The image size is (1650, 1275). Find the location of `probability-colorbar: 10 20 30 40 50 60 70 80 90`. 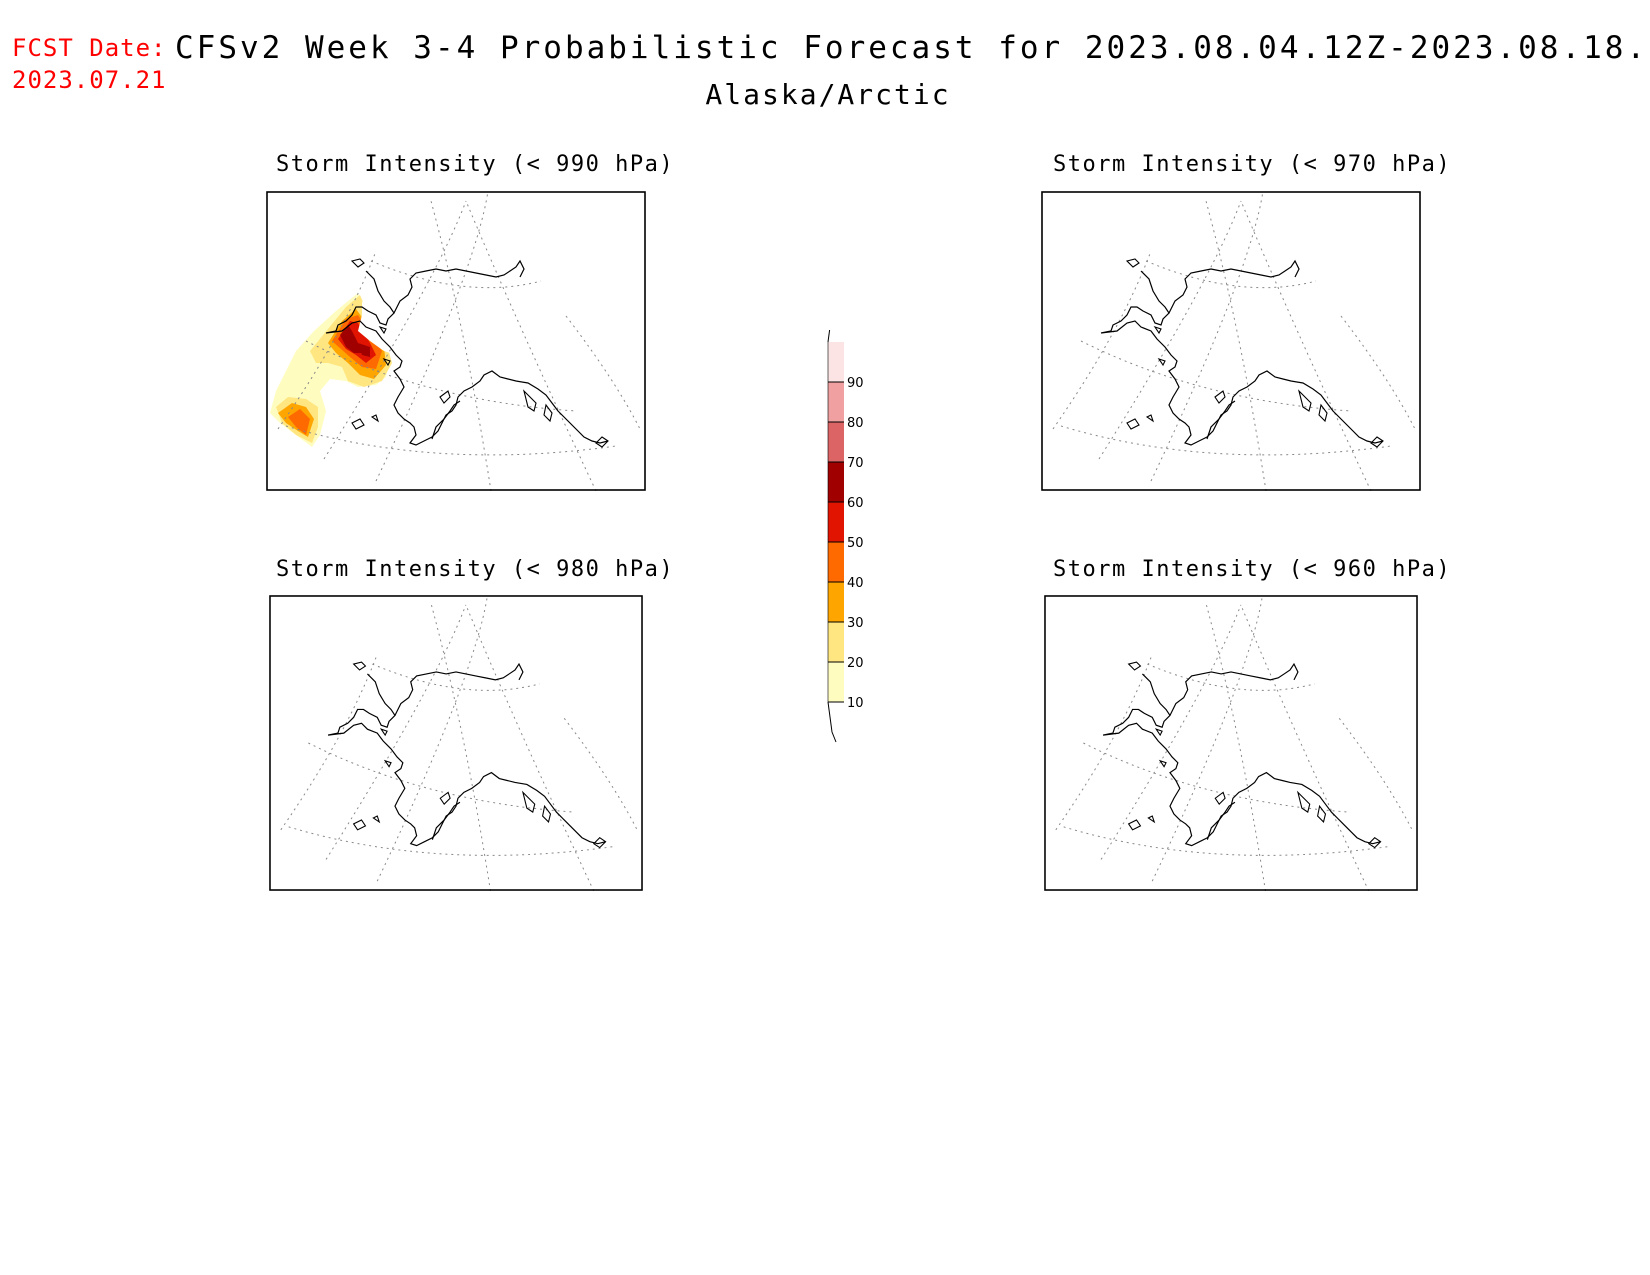

probability-colorbar: 10 20 30 40 50 60 70 80 90 is located at coordinates (845, 536).